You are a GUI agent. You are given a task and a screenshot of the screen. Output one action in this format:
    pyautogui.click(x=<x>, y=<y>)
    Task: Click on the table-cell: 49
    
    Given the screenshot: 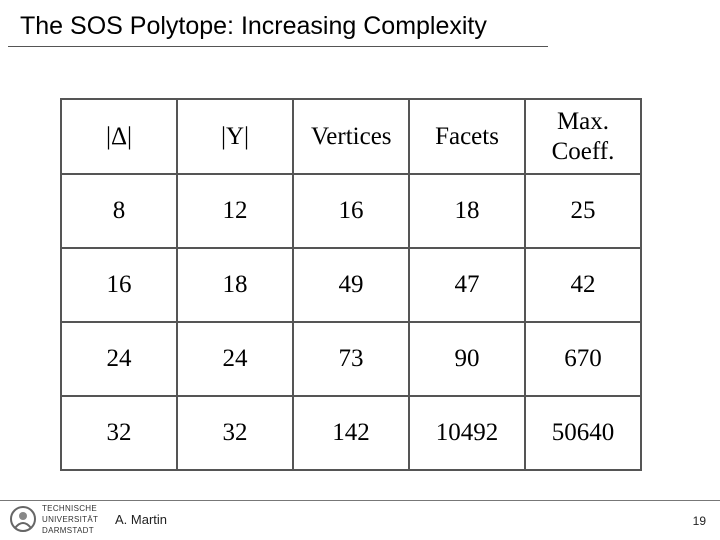 What is the action you would take?
    pyautogui.click(x=351, y=285)
    